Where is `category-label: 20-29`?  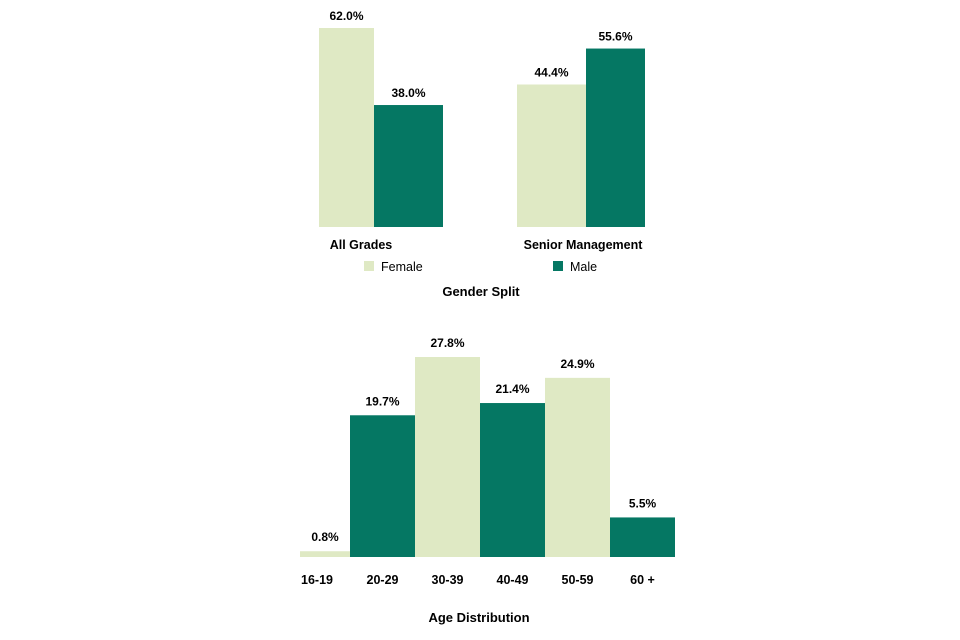 category-label: 20-29 is located at coordinates (383, 580).